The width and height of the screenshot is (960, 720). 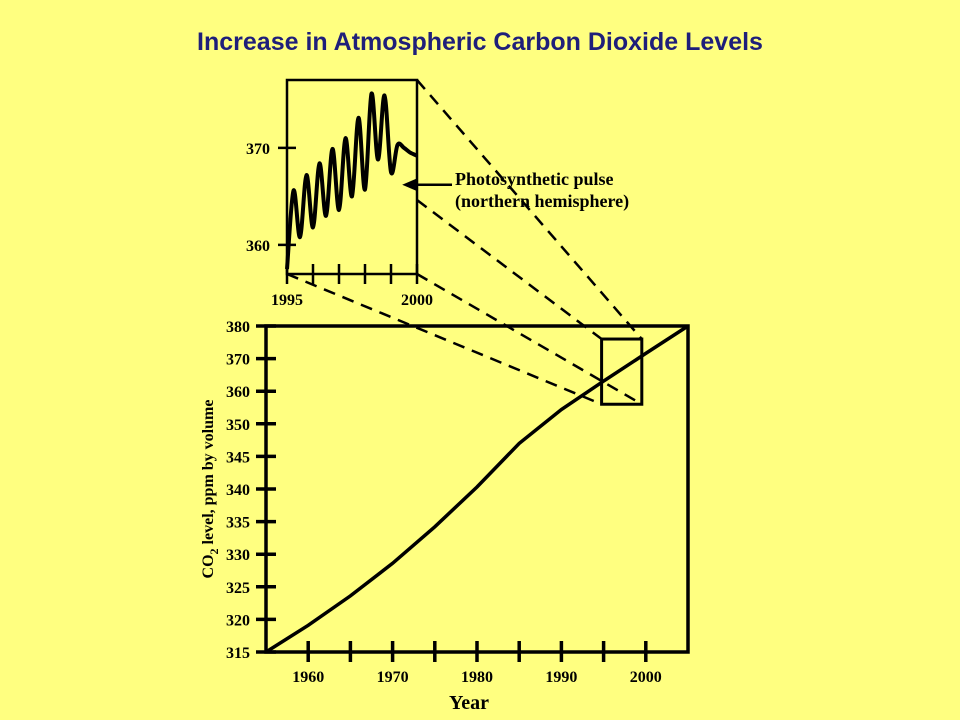 What do you see at coordinates (393, 677) in the screenshot?
I see `x-tick-label: 1970` at bounding box center [393, 677].